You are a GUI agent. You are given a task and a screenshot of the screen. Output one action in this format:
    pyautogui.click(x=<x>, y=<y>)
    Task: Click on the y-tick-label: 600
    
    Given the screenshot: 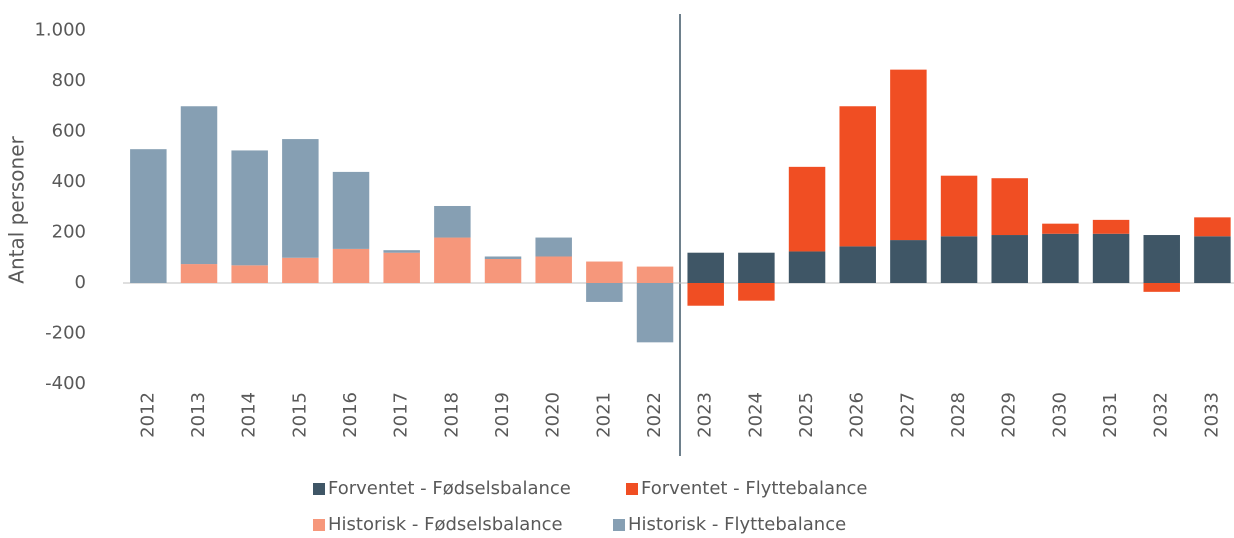 What is the action you would take?
    pyautogui.click(x=69, y=131)
    